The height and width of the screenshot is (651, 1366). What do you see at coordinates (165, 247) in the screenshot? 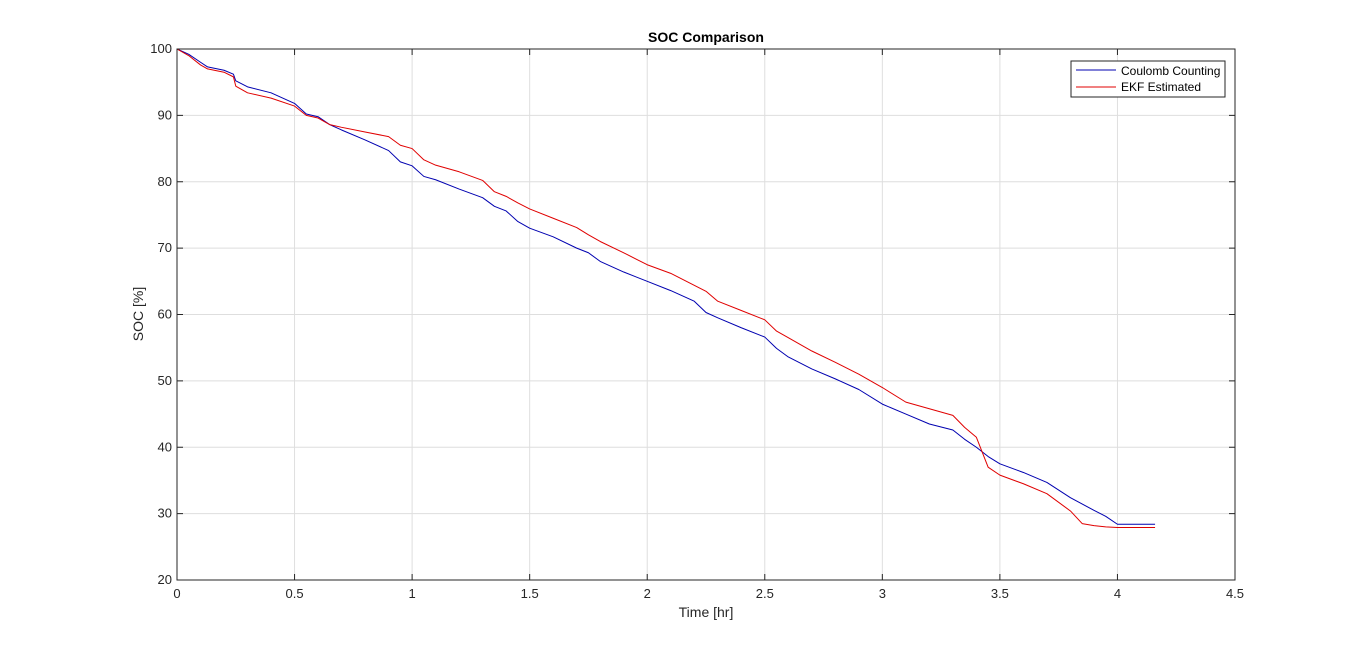
I see `y-tick-label: 70` at bounding box center [165, 247].